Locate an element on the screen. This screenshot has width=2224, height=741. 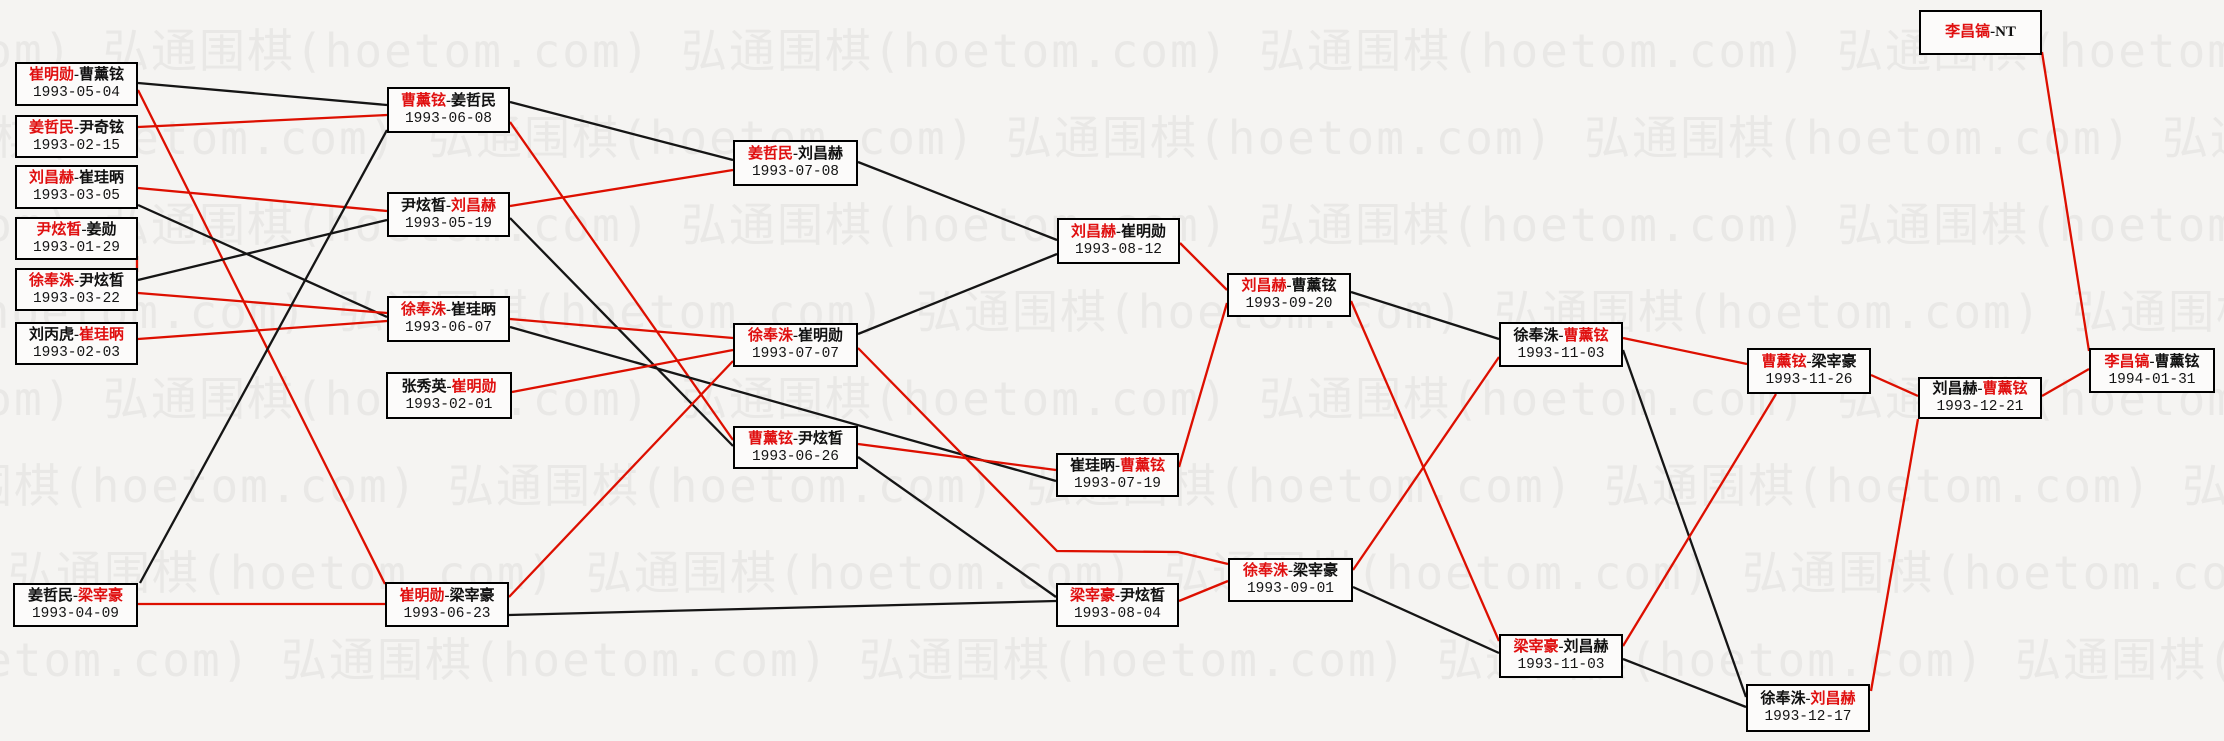
match-box-A7: 姜哲民-梁宰豪 1993-04-09 is located at coordinates (75, 605).